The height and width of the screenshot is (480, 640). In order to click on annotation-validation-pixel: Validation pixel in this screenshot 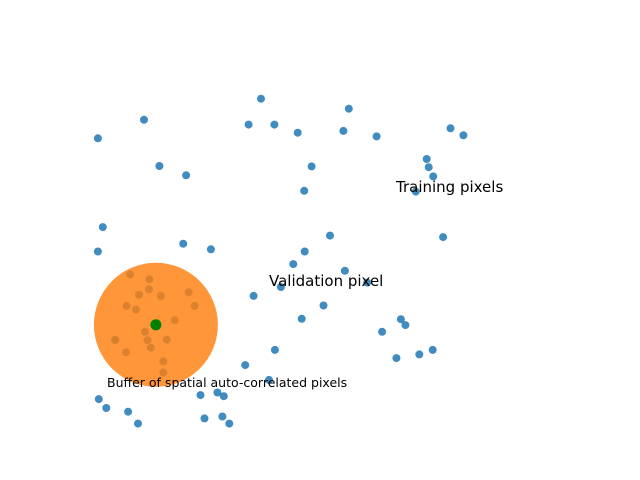, I will do `click(326, 281)`.